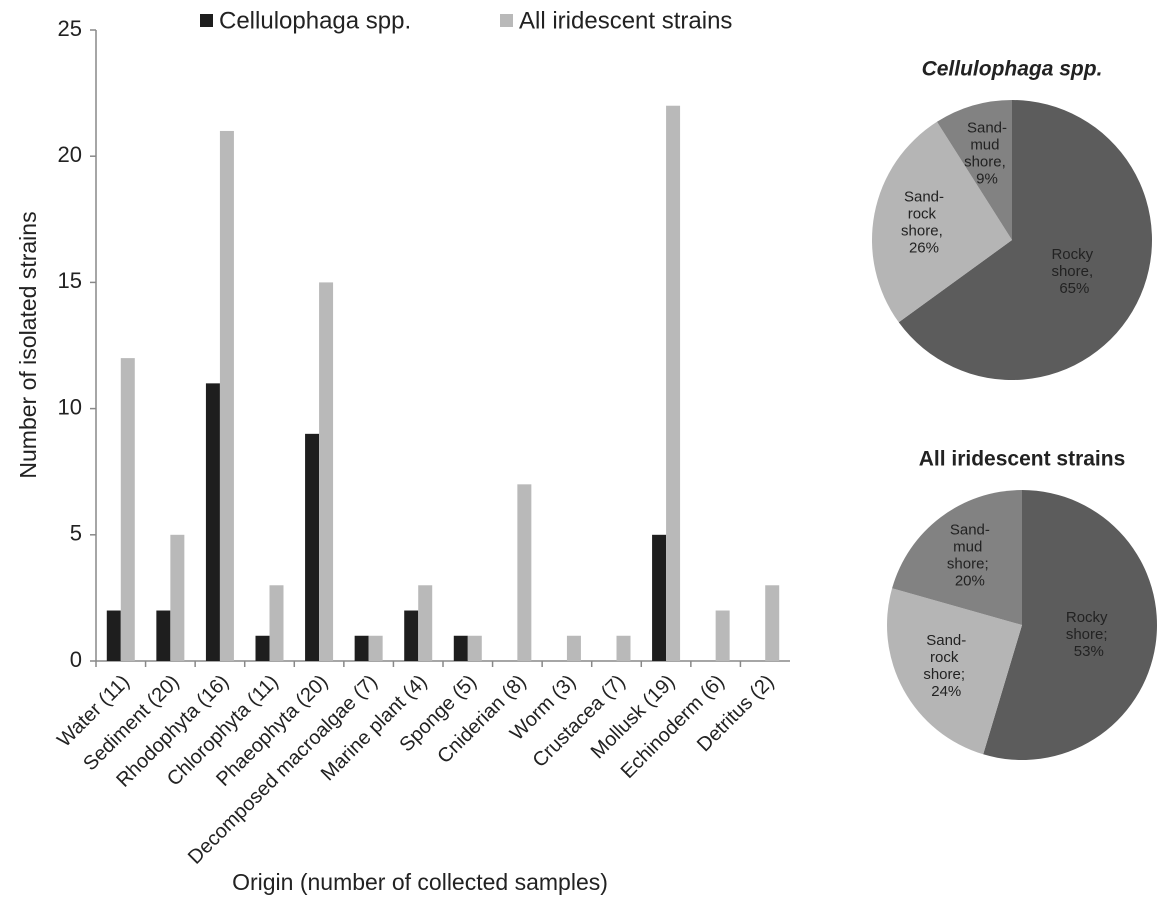  Describe the element at coordinates (70, 154) in the screenshot. I see `y-tick-label: 20` at that location.